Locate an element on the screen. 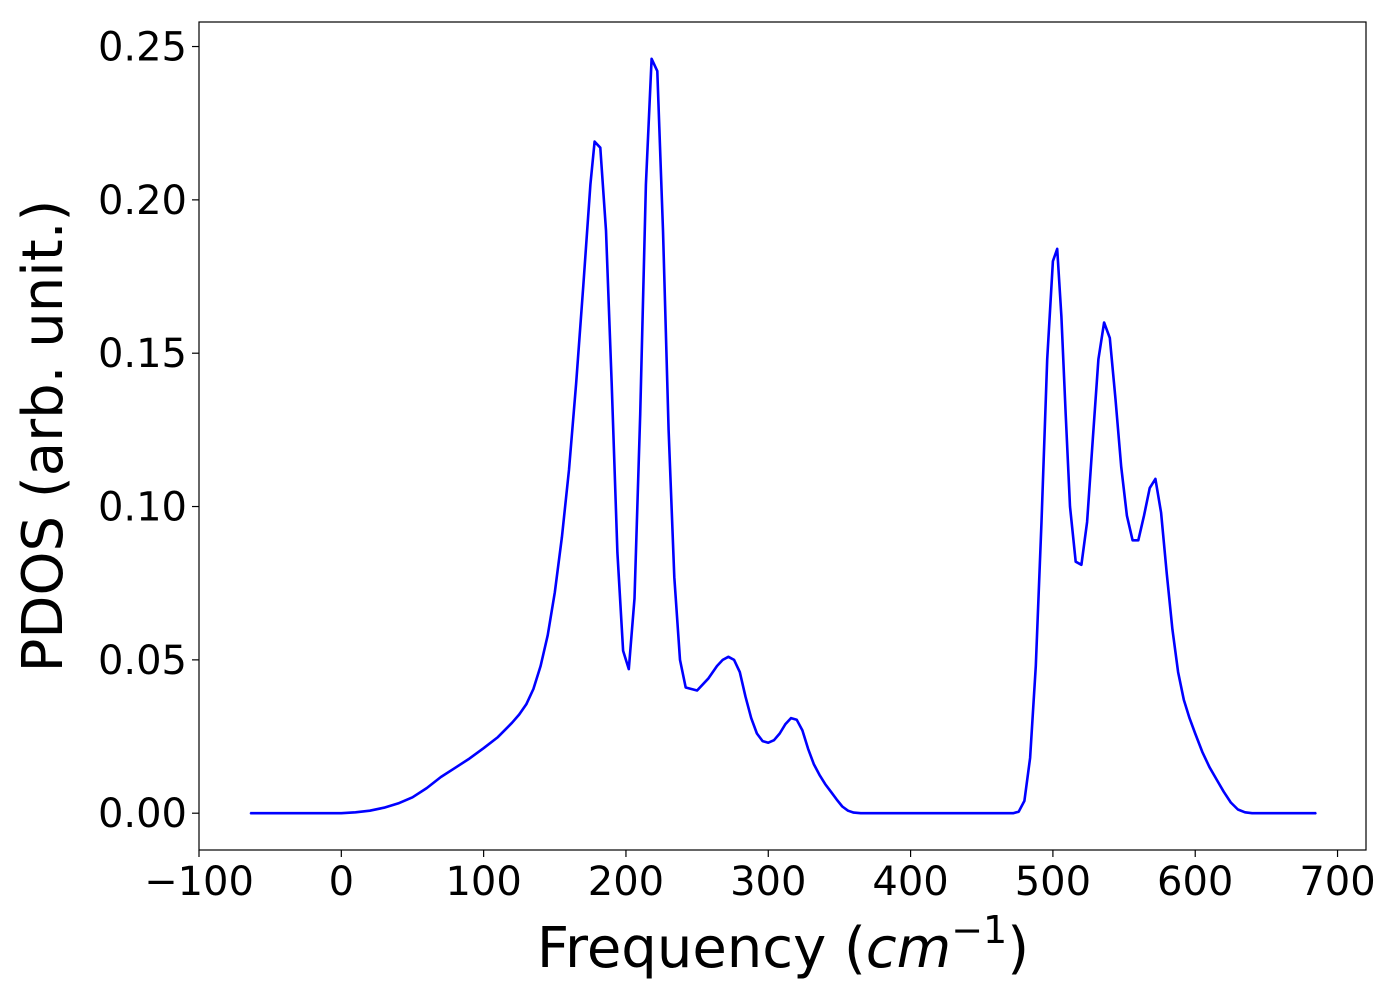 The height and width of the screenshot is (1000, 1400). x-tick-label: 500 is located at coordinates (1053, 882).